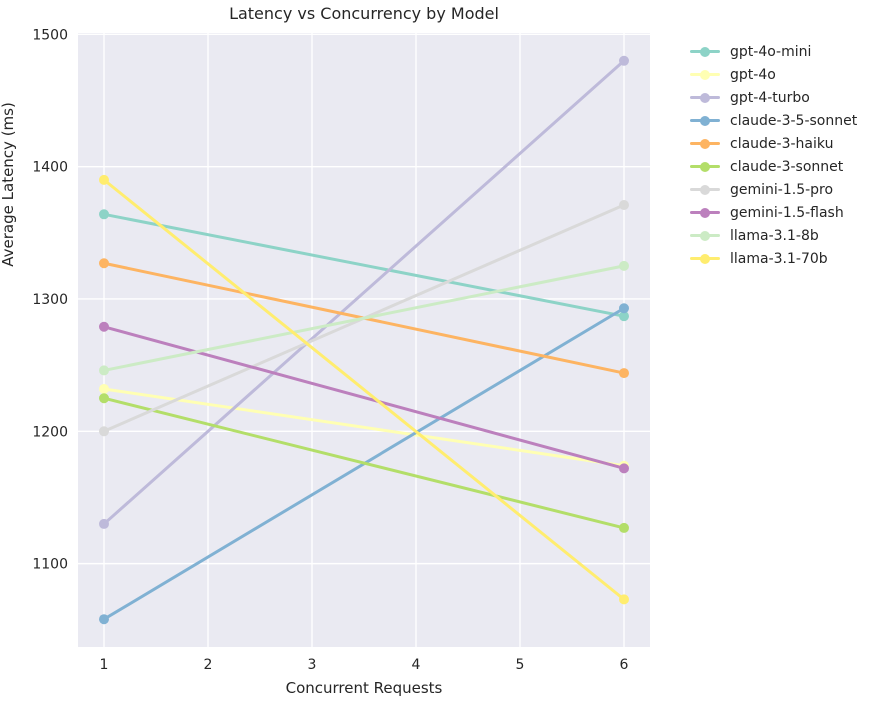  I want to click on series-line-gemini-1.5-flash, so click(364, 397).